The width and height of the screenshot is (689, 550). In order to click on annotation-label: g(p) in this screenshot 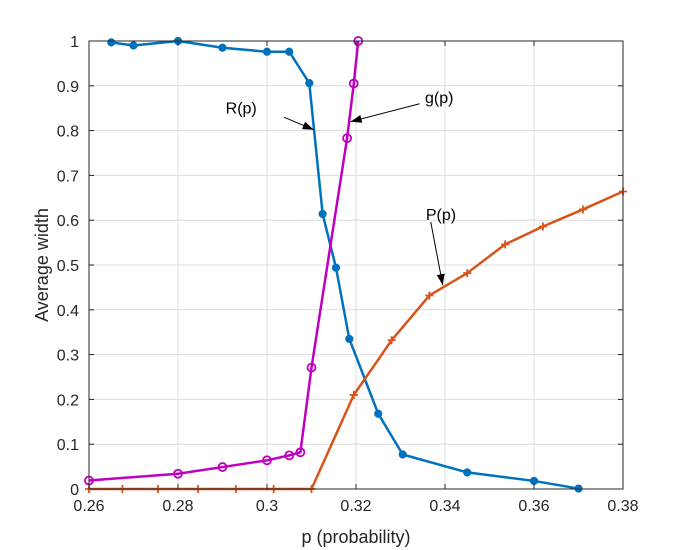, I will do `click(439, 98)`.